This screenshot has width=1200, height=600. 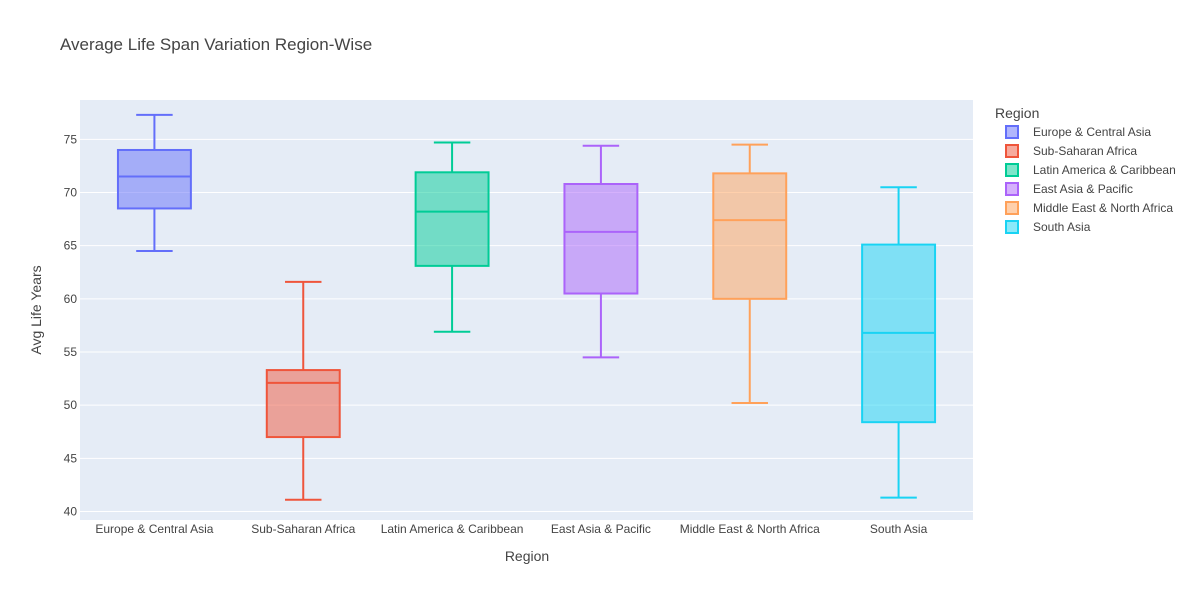 What do you see at coordinates (899, 529) in the screenshot?
I see `x-tick-label: South Asia` at bounding box center [899, 529].